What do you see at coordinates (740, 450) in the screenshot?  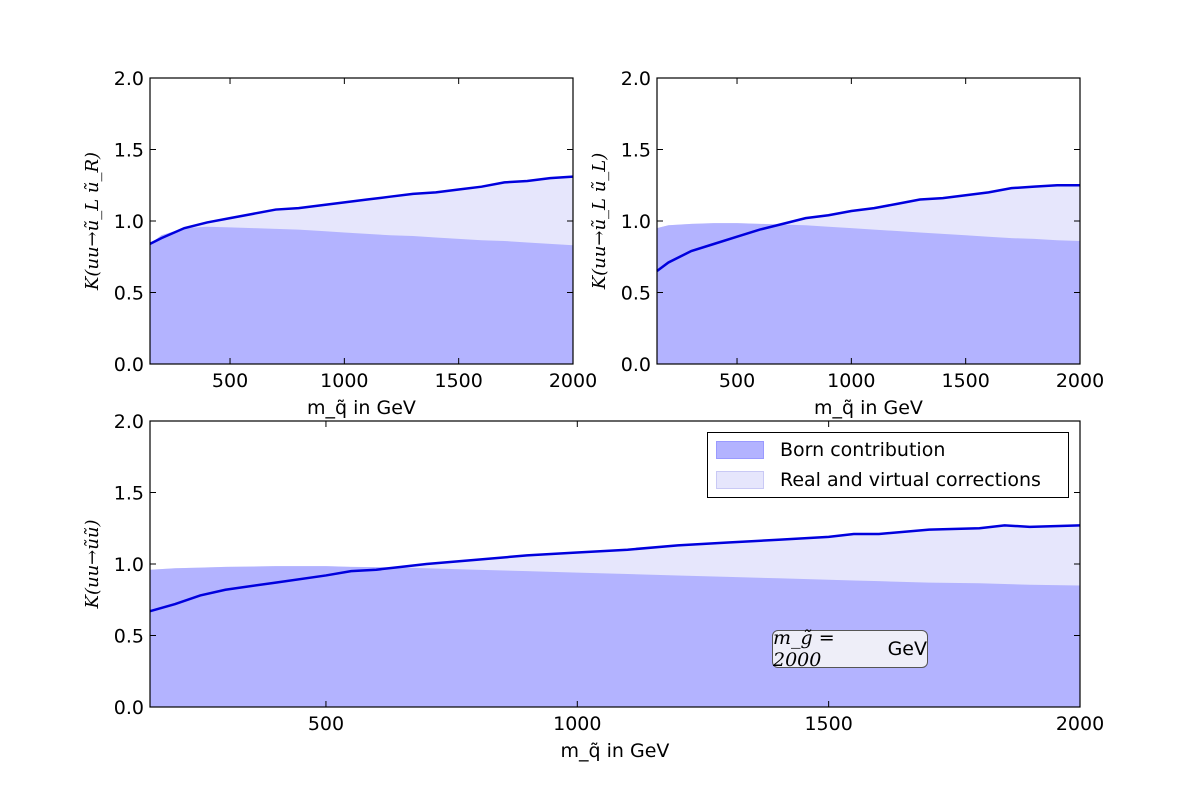 I see `legend-swatch-born` at bounding box center [740, 450].